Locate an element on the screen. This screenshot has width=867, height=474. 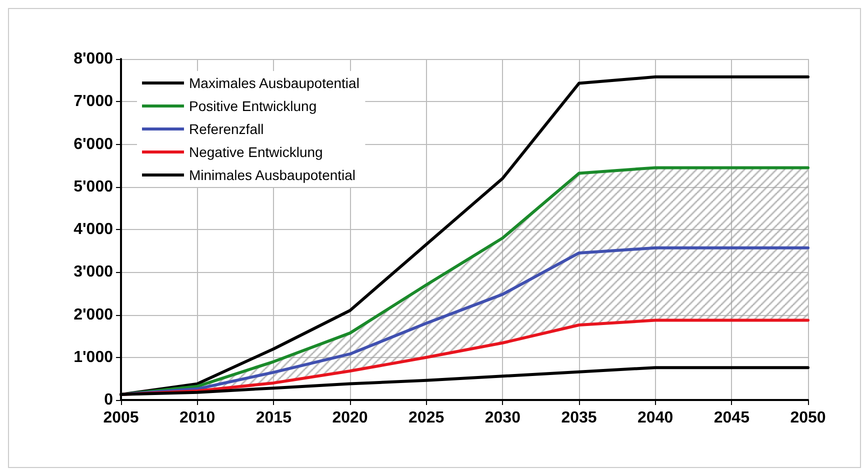
x-tick-label: 2015 is located at coordinates (274, 418).